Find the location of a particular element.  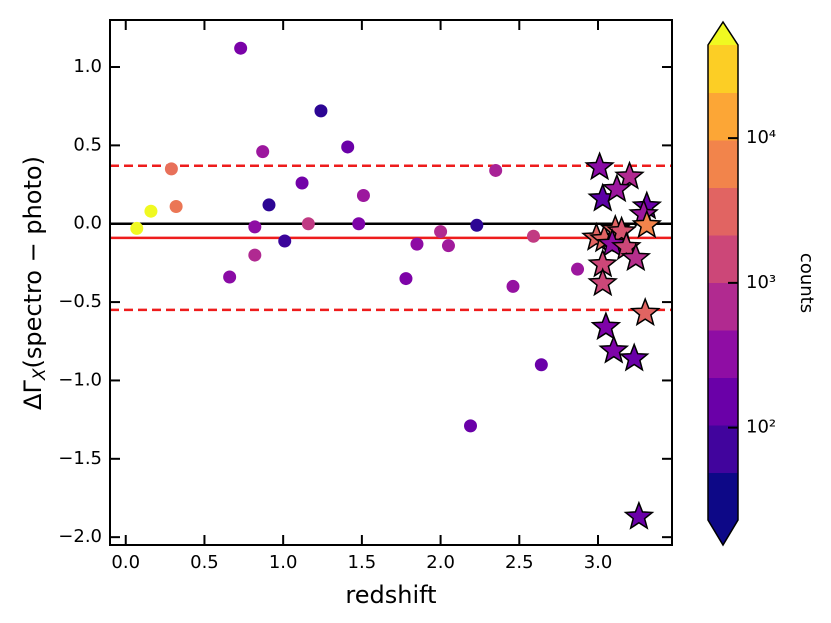

y-tick-label: −1.5 is located at coordinates (80, 458).